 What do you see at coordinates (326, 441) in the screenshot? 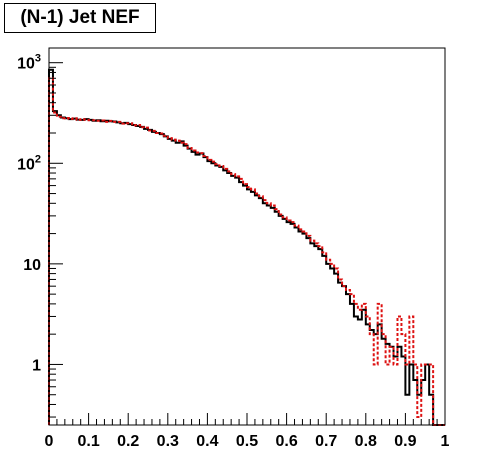
I see `x-tick-label: 0.7` at bounding box center [326, 441].